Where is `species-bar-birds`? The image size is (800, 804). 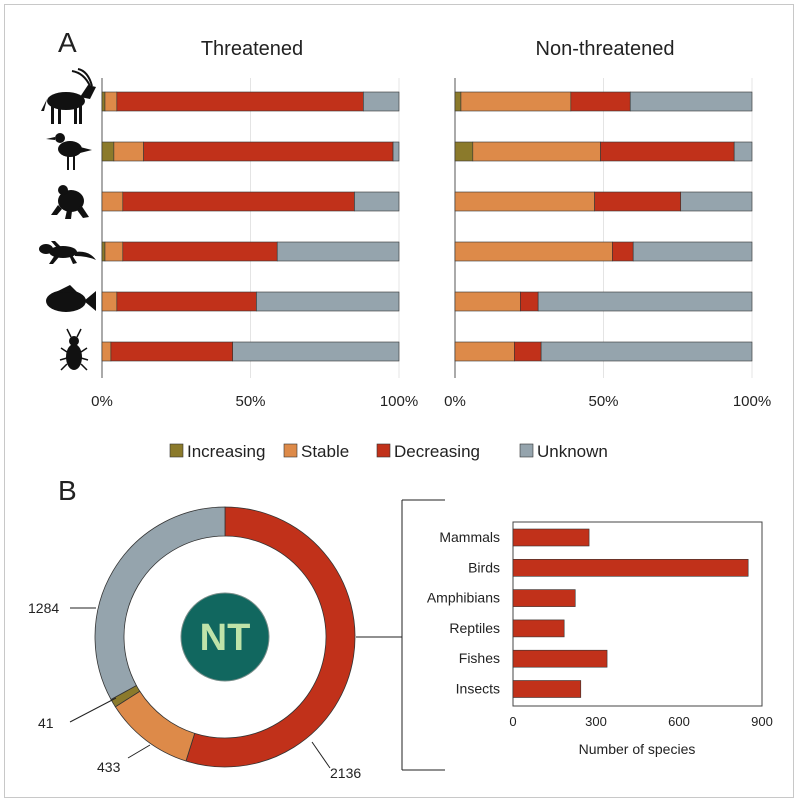 species-bar-birds is located at coordinates (630, 567).